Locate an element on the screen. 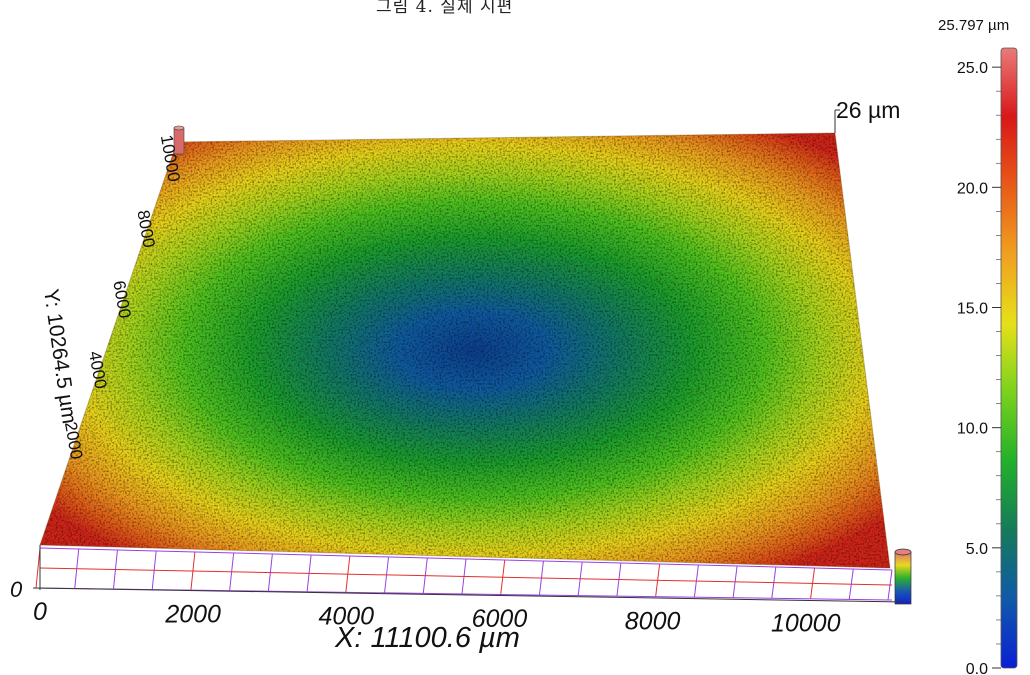 The width and height of the screenshot is (1030, 675). x-tick-label: 8000 is located at coordinates (653, 621).